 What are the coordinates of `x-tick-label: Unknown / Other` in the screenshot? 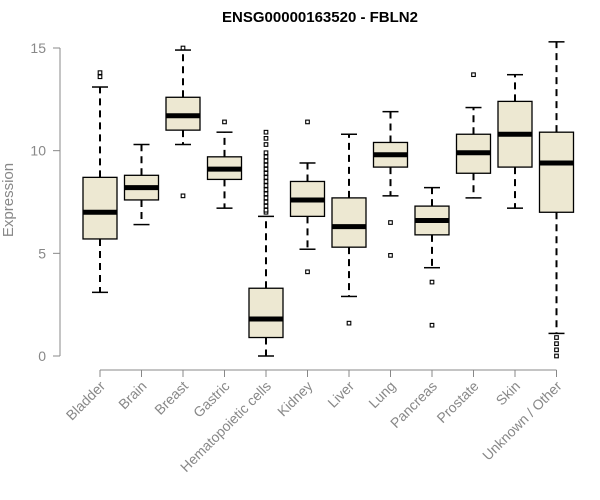 It's located at (522, 421).